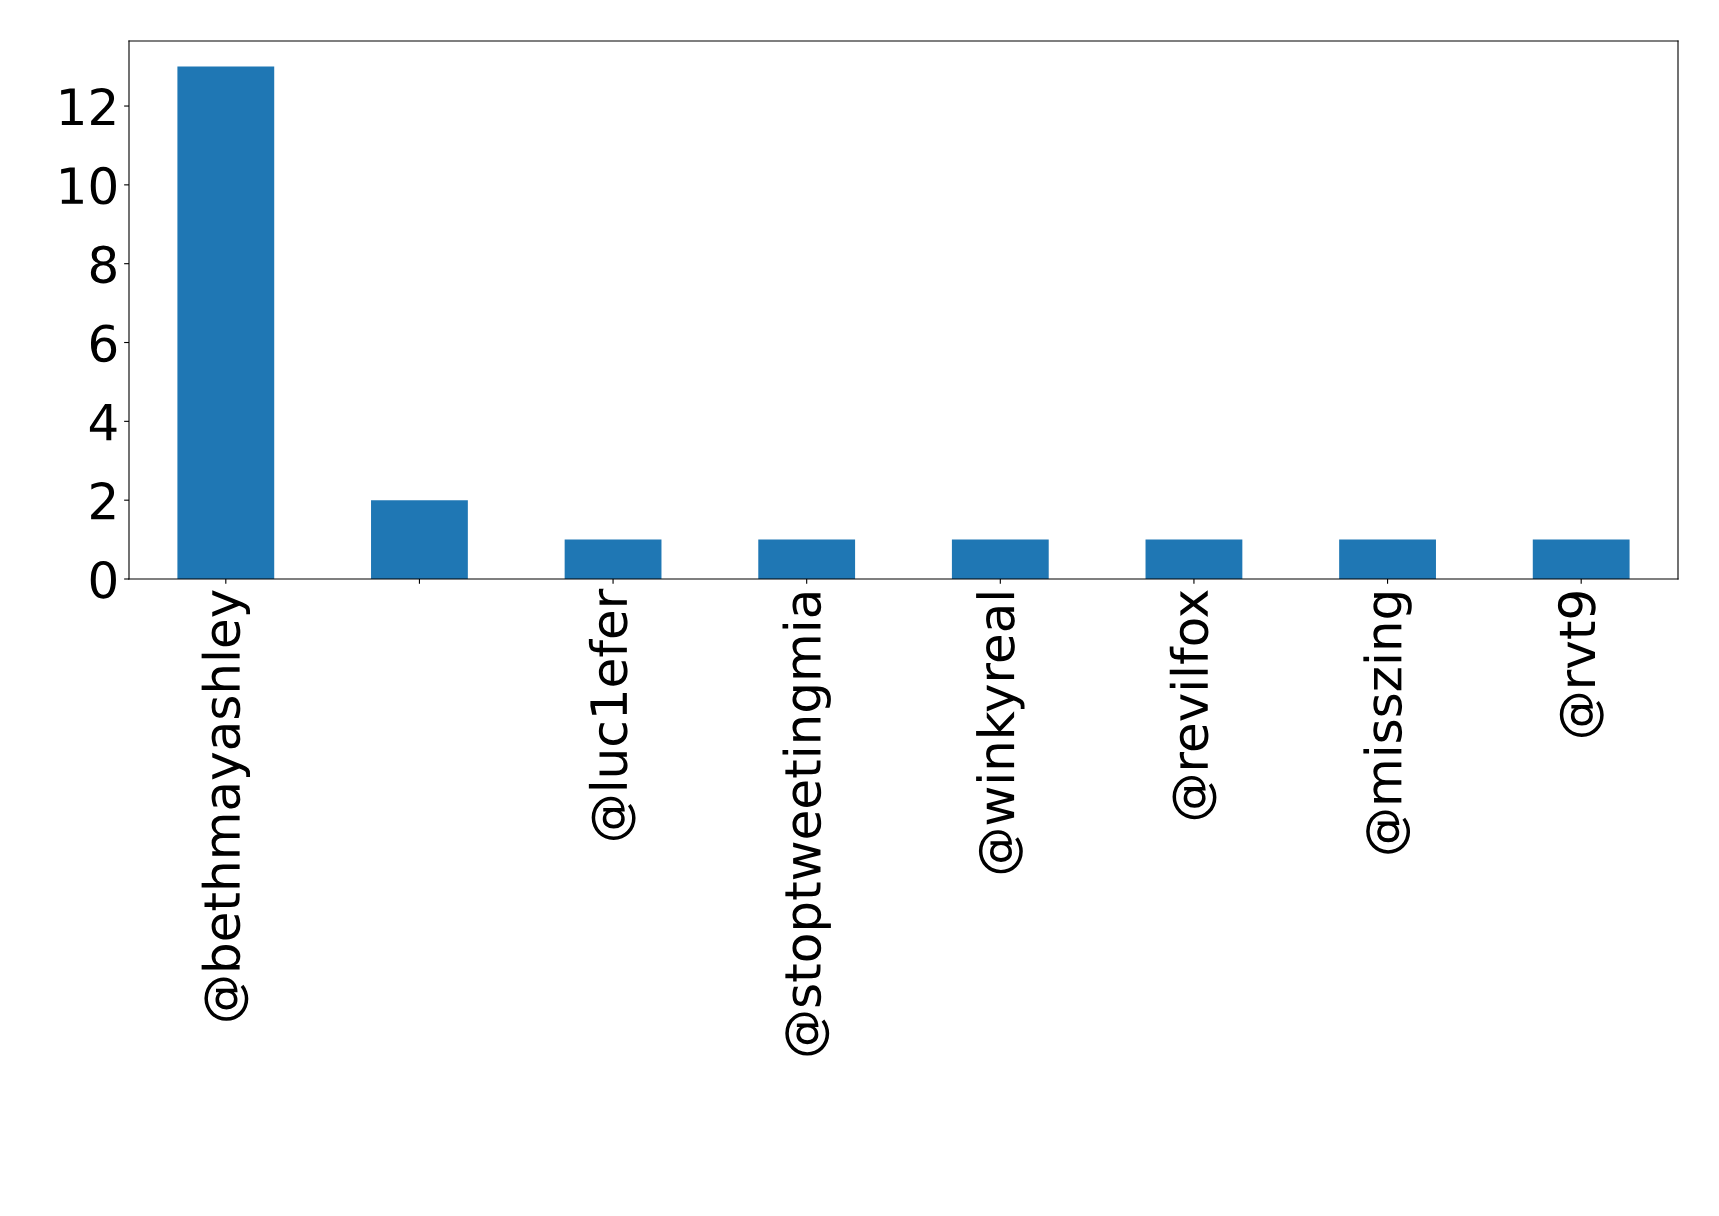 Image resolution: width=1719 pixels, height=1216 pixels. Describe the element at coordinates (1580, 664) in the screenshot. I see `x-tick-label: @rvt9` at that location.